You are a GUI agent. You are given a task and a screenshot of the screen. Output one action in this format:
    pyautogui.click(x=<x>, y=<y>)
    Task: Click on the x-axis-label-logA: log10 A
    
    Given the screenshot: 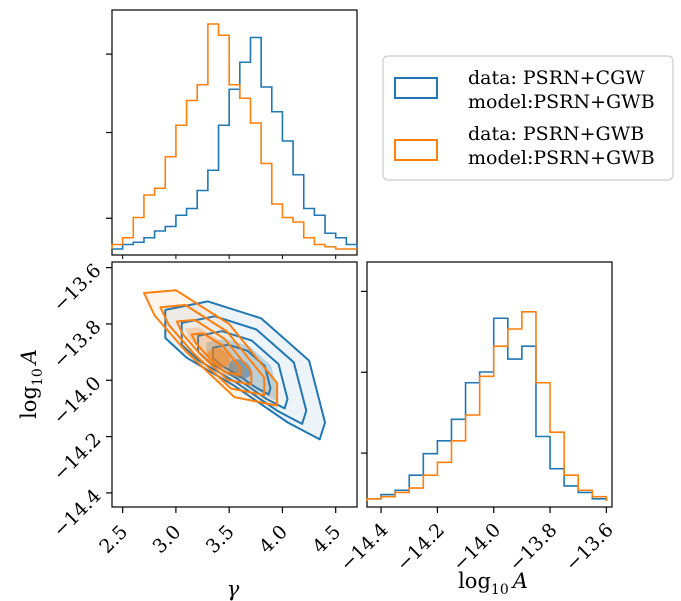 What is the action you would take?
    pyautogui.click(x=493, y=583)
    